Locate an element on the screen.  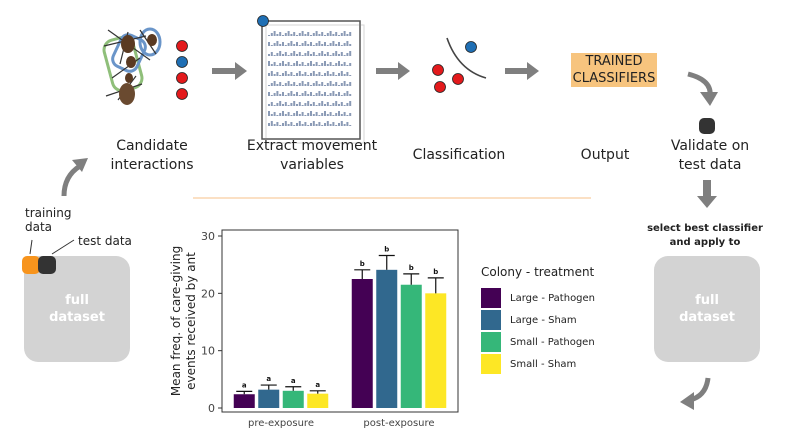
legend-item: Large - Sham is located at coordinates (529, 320).